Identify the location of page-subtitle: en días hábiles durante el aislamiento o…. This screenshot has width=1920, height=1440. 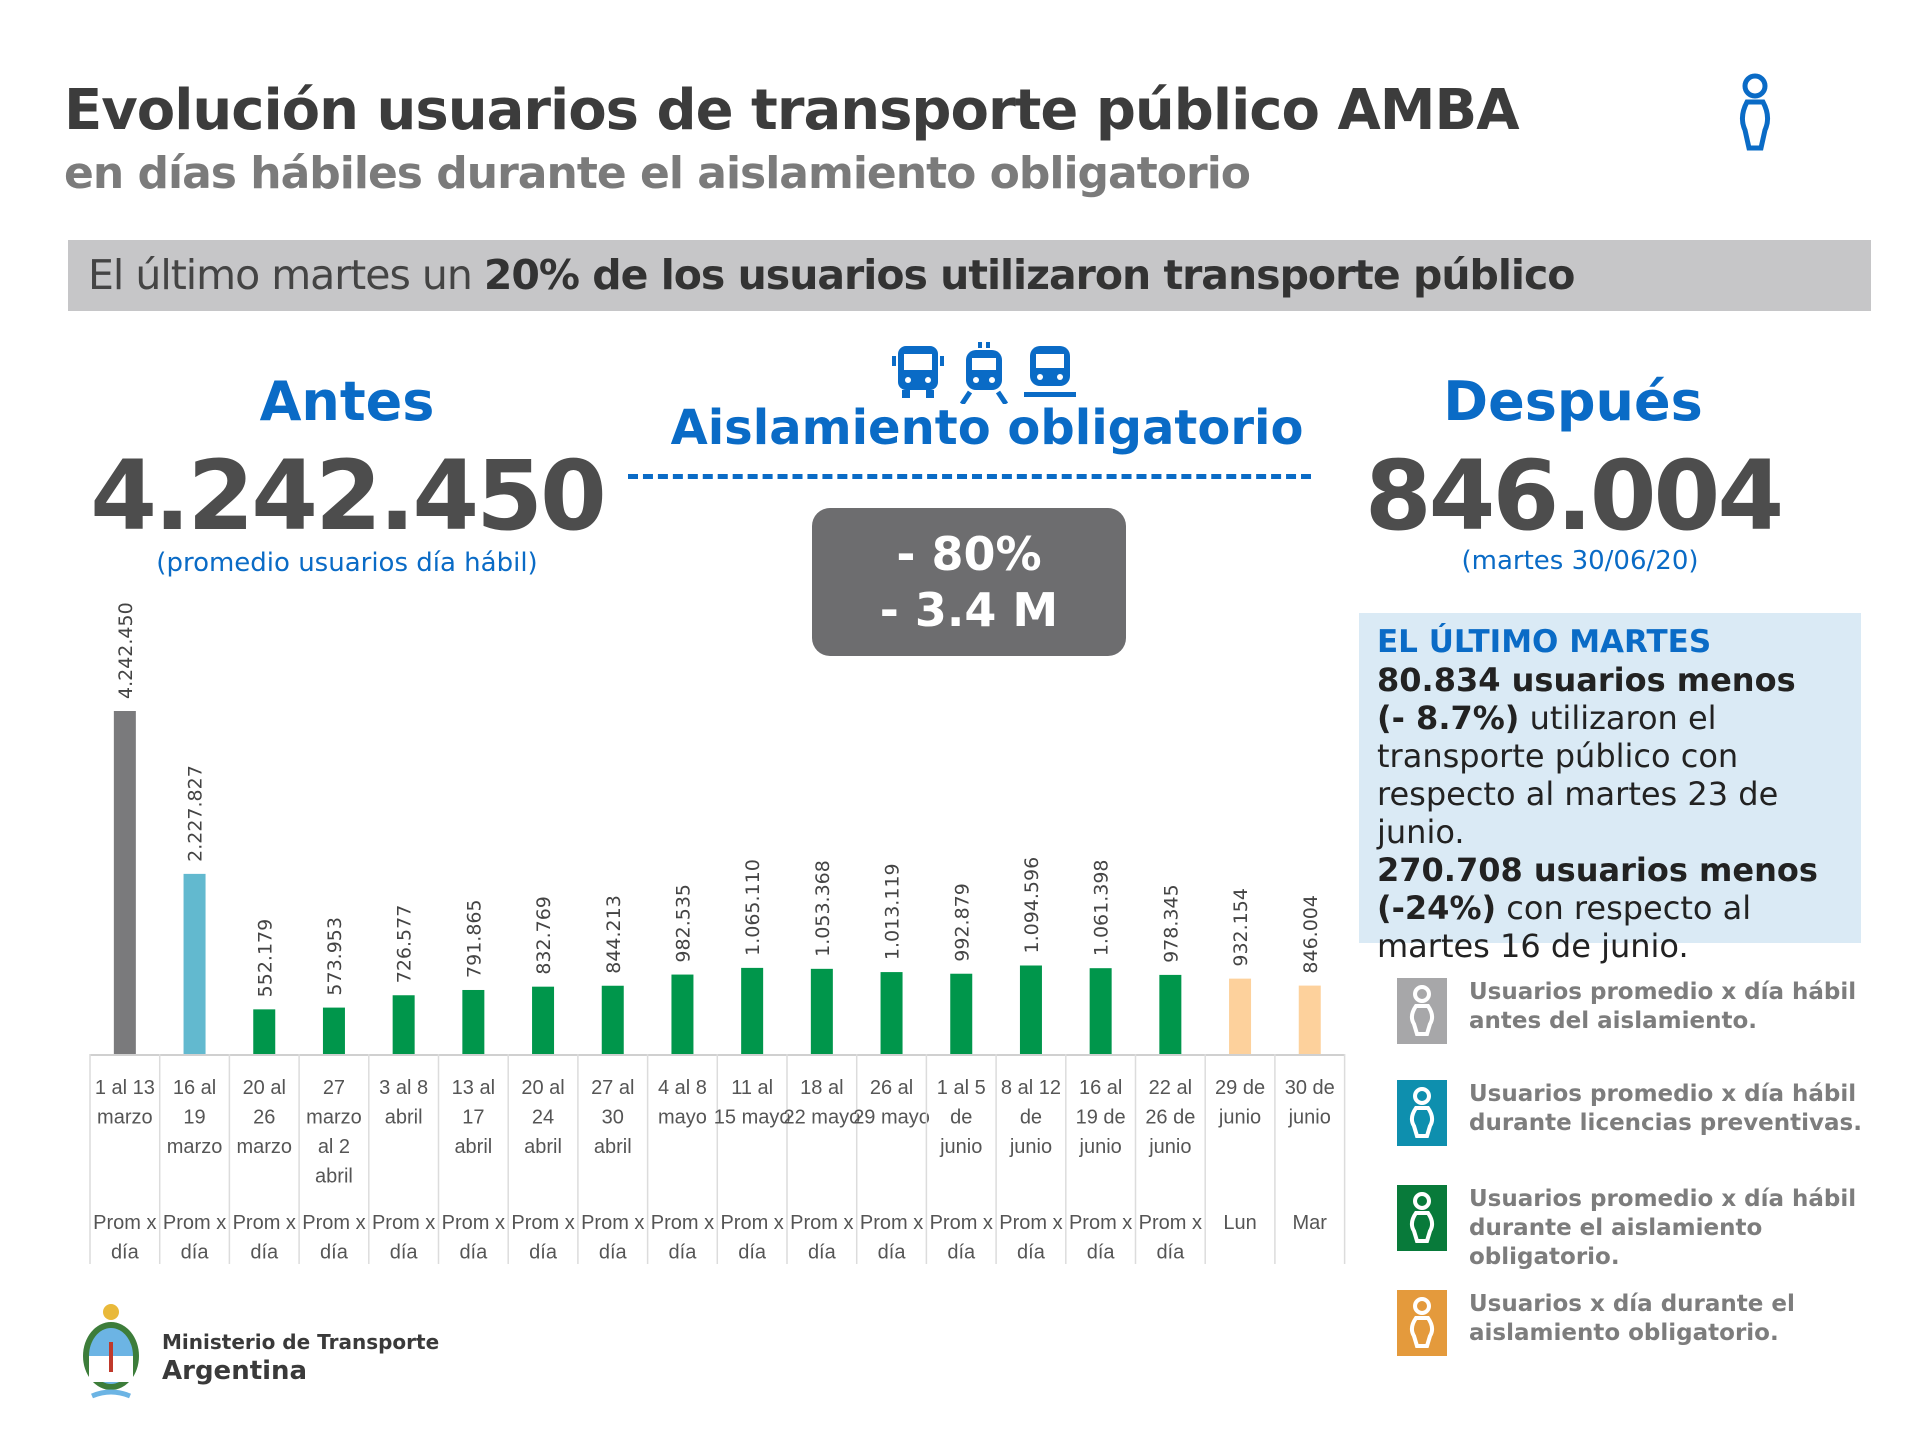
(657, 173).